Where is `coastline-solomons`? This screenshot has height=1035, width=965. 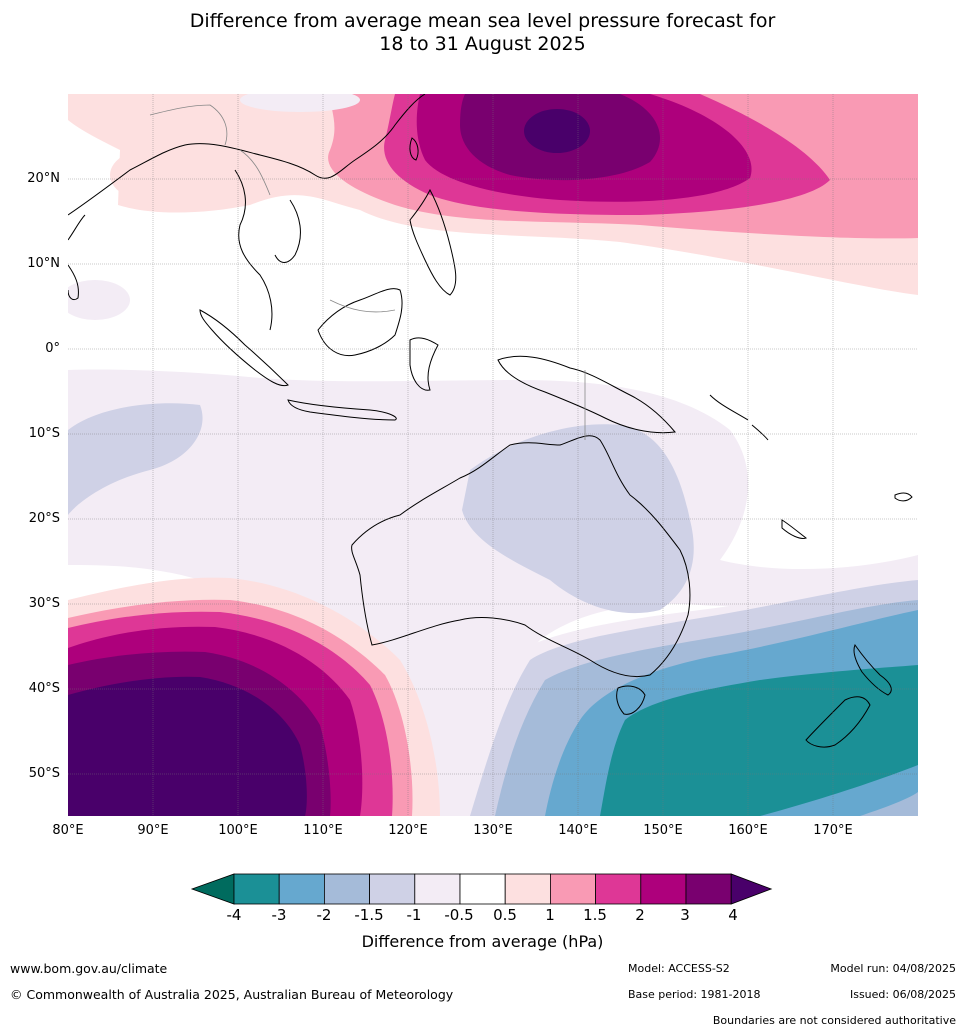
coastline-solomons is located at coordinates (739, 417).